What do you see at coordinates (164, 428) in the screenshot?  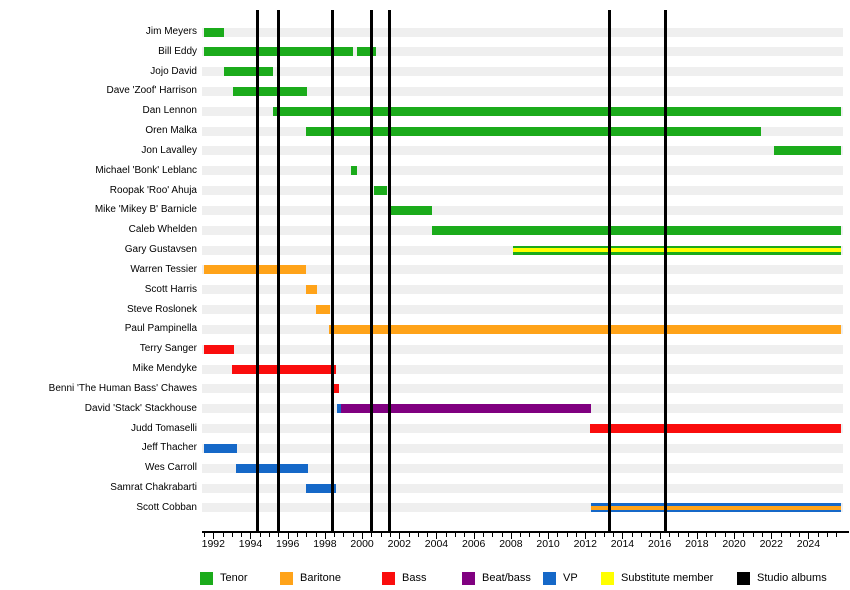 I see `member-label: Judd Tomaselli` at bounding box center [164, 428].